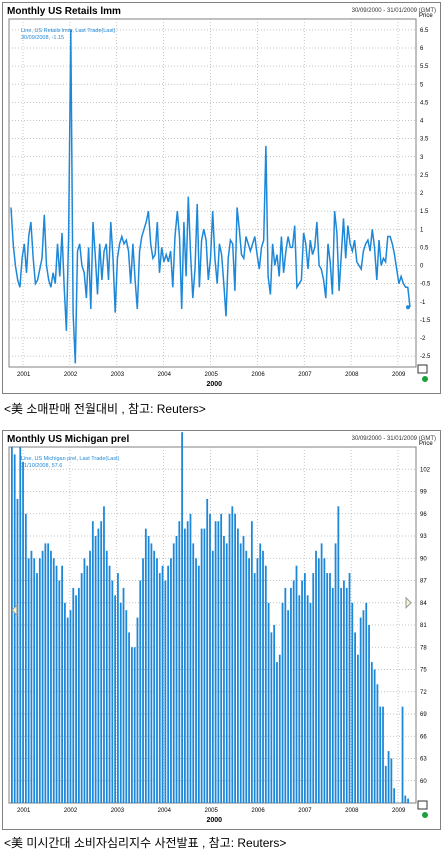  I want to click on x-tick-label: 2003, so click(118, 811).